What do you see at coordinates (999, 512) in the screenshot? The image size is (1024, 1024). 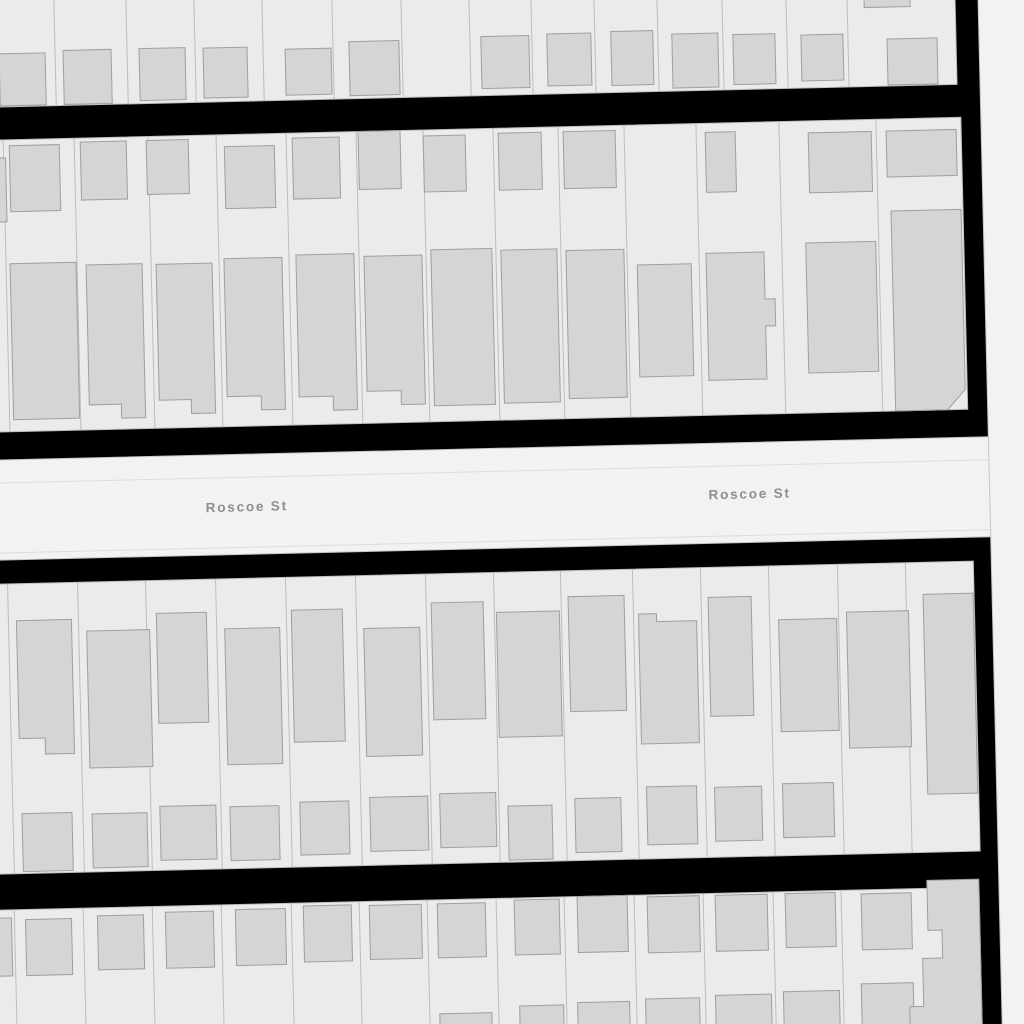 I see `street-cross` at bounding box center [999, 512].